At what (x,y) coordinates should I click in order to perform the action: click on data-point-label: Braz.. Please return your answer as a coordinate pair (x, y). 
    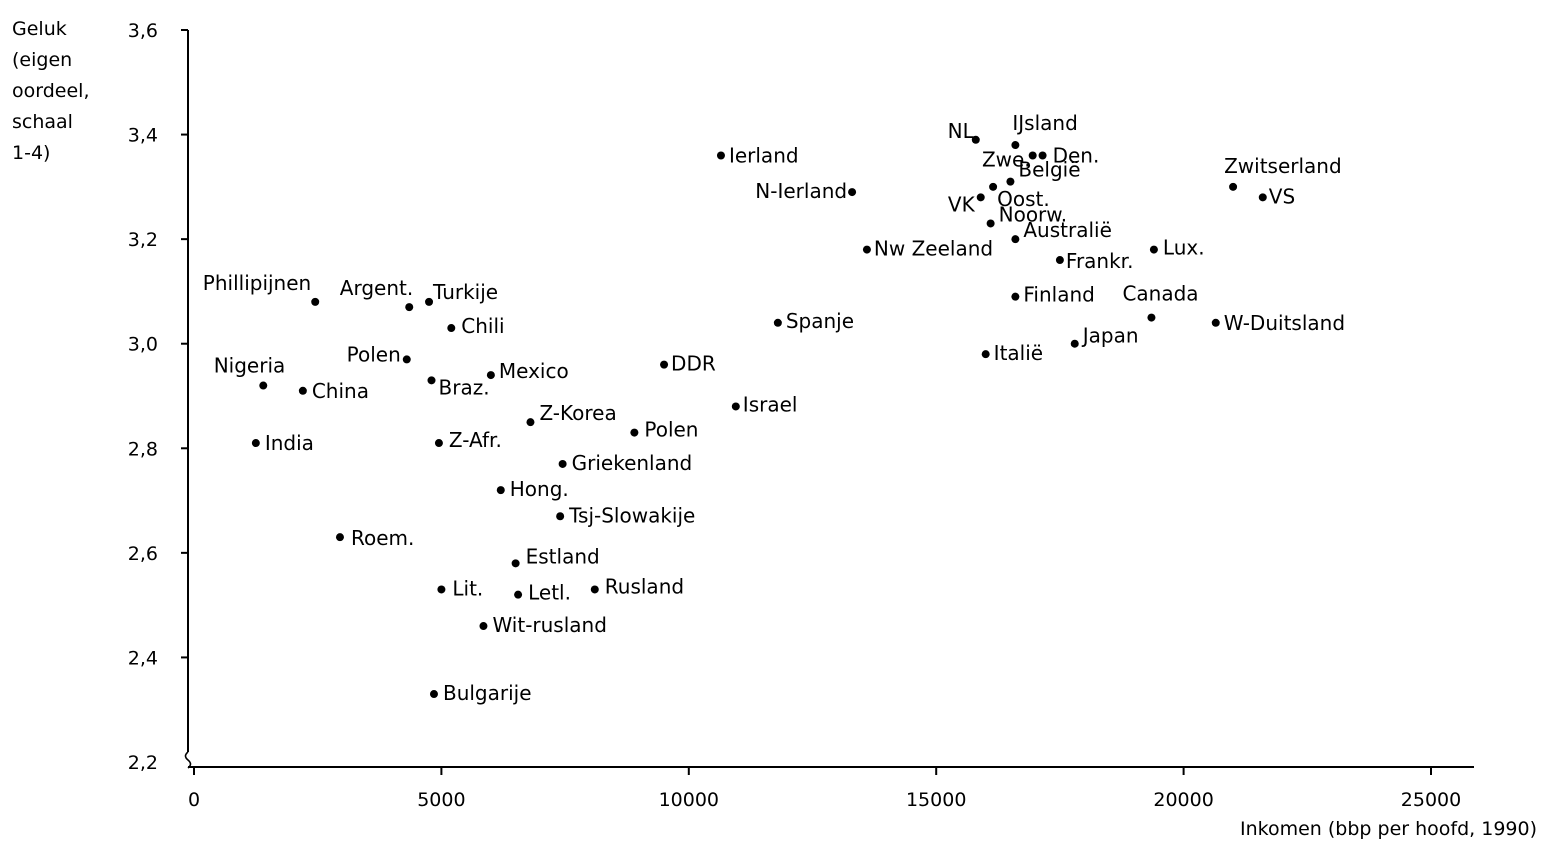
    Looking at the image, I should click on (464, 387).